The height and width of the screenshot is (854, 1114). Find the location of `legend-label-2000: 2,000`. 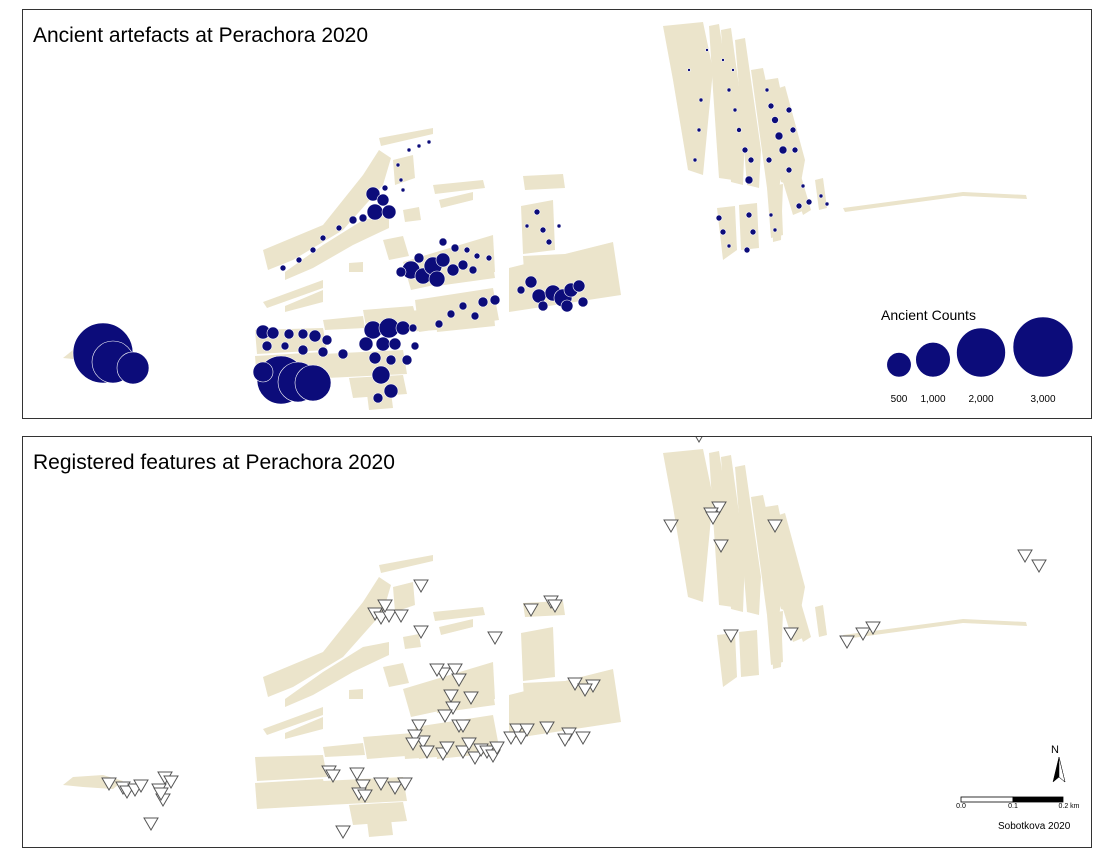

legend-label-2000: 2,000 is located at coordinates (981, 399).